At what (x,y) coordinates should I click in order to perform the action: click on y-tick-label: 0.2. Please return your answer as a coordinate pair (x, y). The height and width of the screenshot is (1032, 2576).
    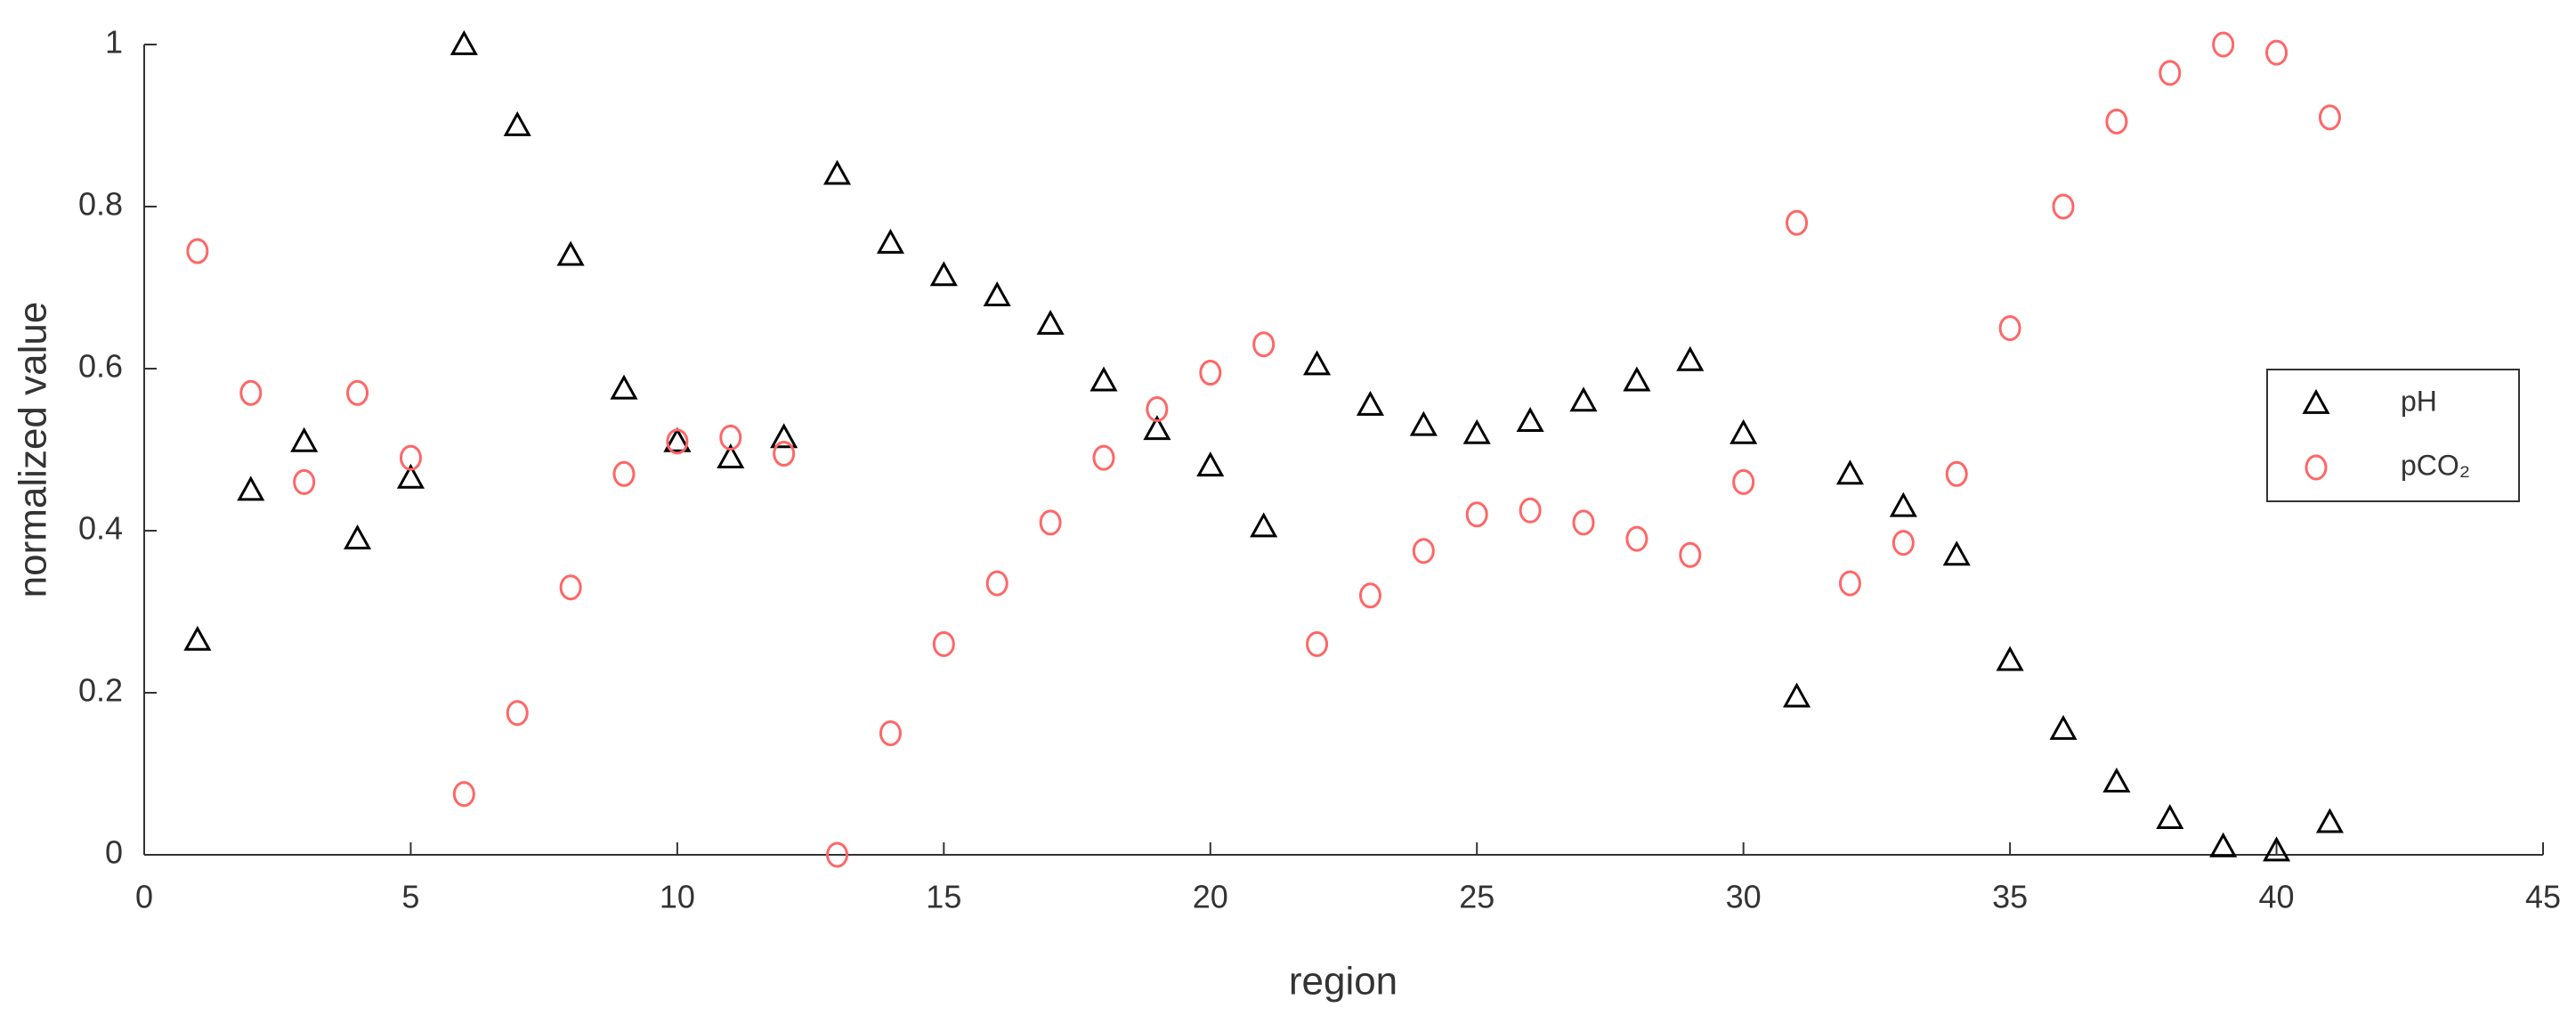
    Looking at the image, I should click on (101, 691).